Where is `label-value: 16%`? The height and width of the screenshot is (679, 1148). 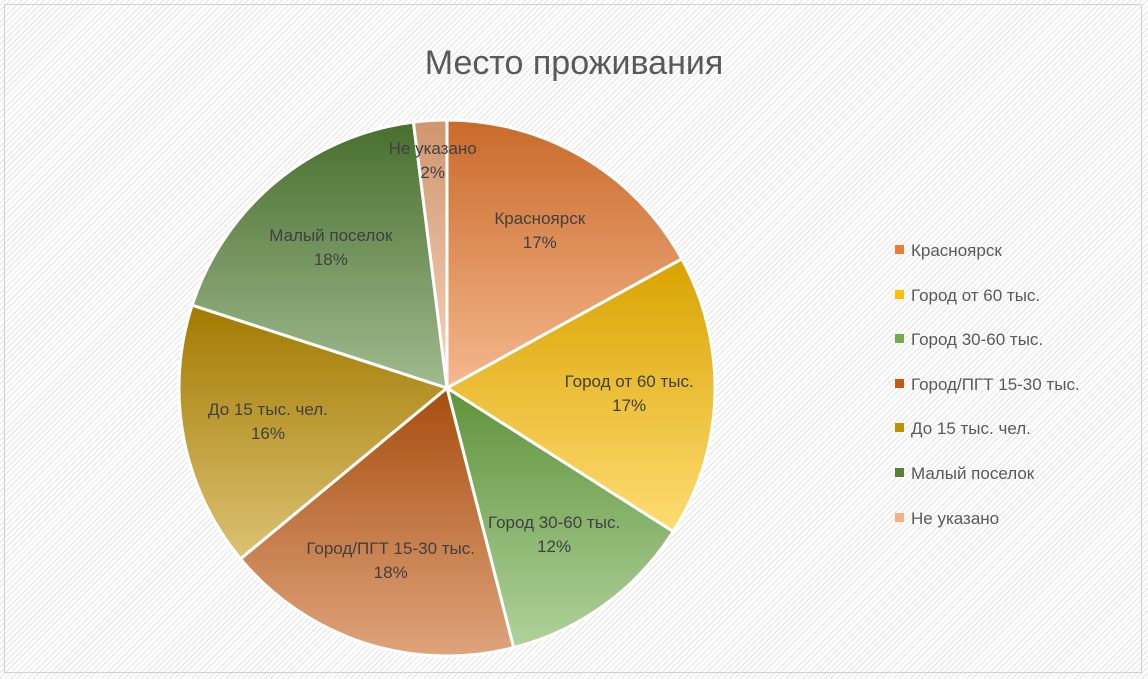
label-value: 16% is located at coordinates (267, 434).